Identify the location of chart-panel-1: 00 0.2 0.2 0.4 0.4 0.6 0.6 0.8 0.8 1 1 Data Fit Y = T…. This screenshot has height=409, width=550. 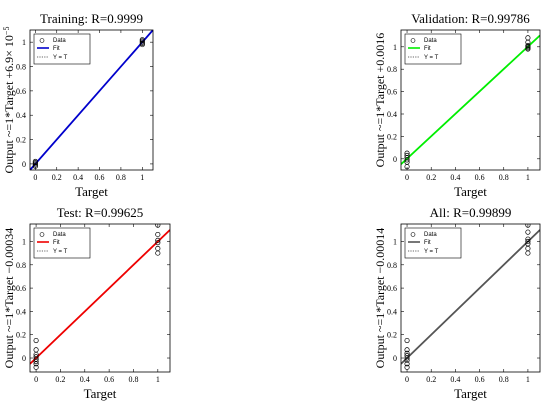
(78, 105).